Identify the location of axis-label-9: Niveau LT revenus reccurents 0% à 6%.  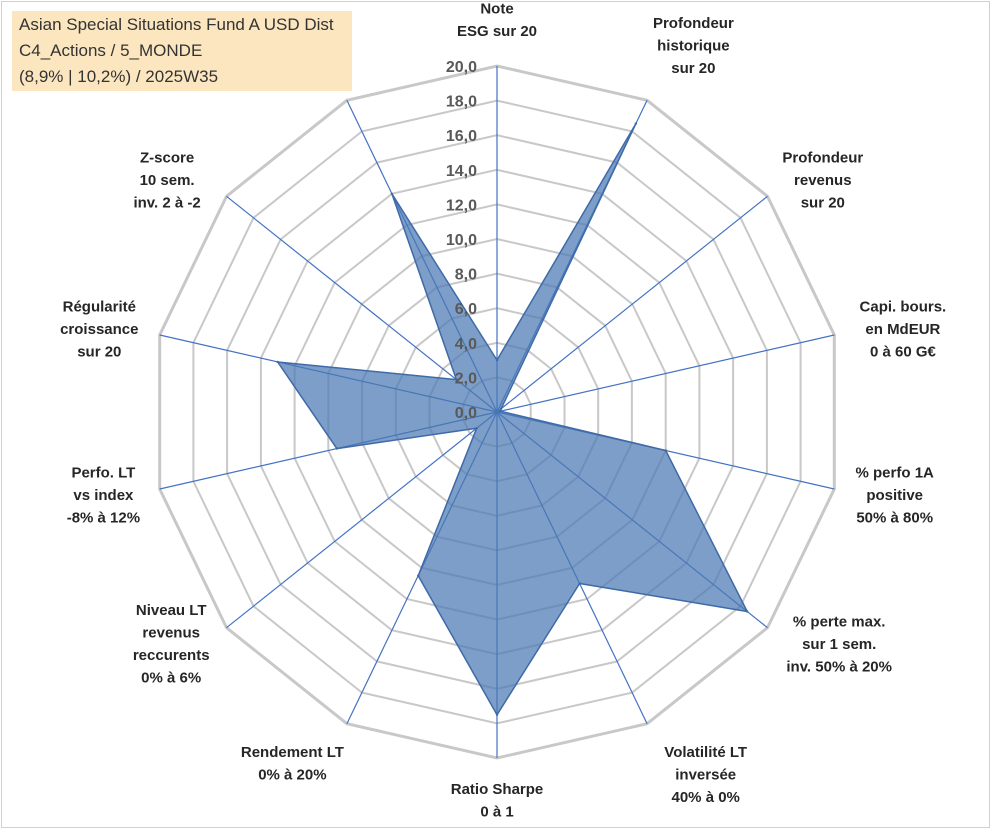
(171, 644).